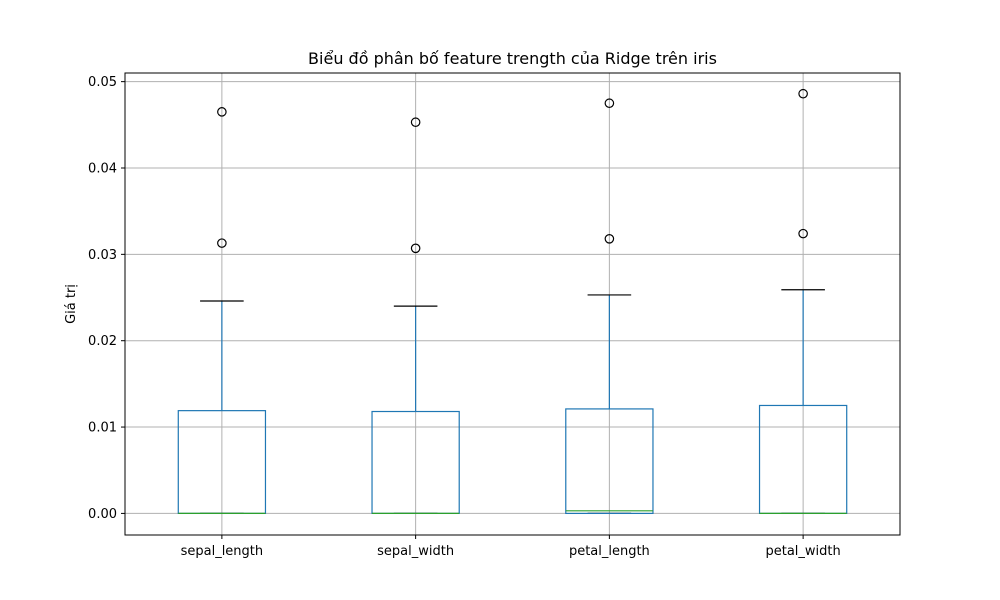  I want to click on iqr-box, so click(609, 461).